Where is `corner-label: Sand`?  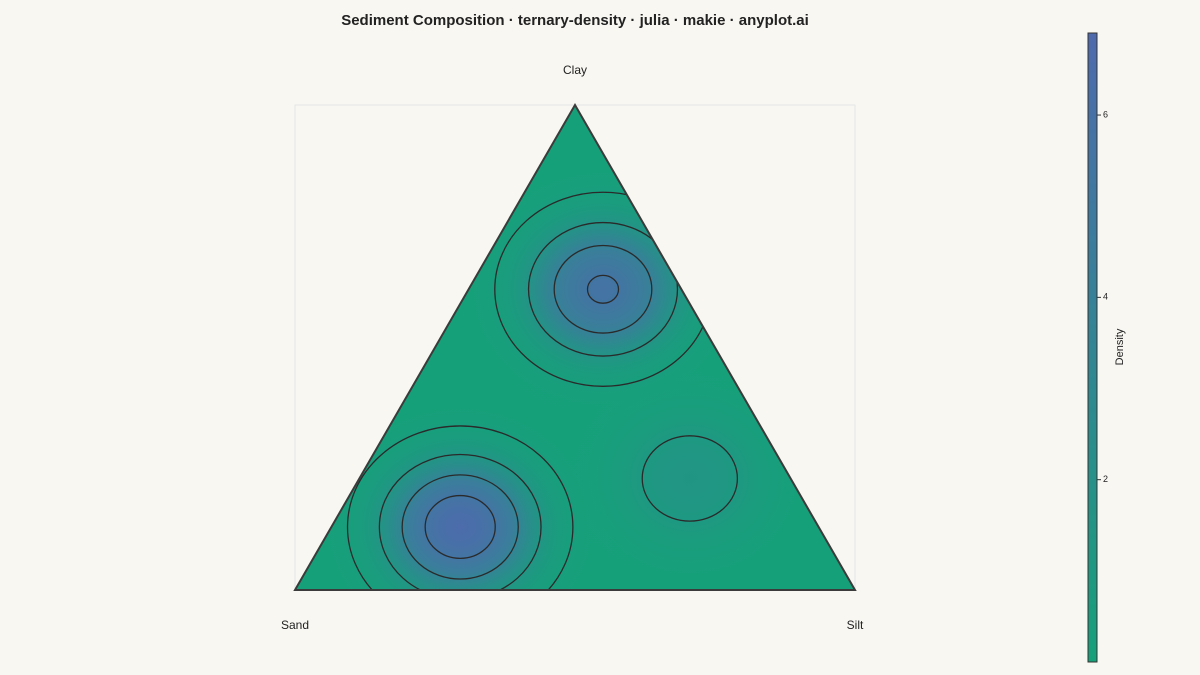 corner-label: Sand is located at coordinates (295, 625).